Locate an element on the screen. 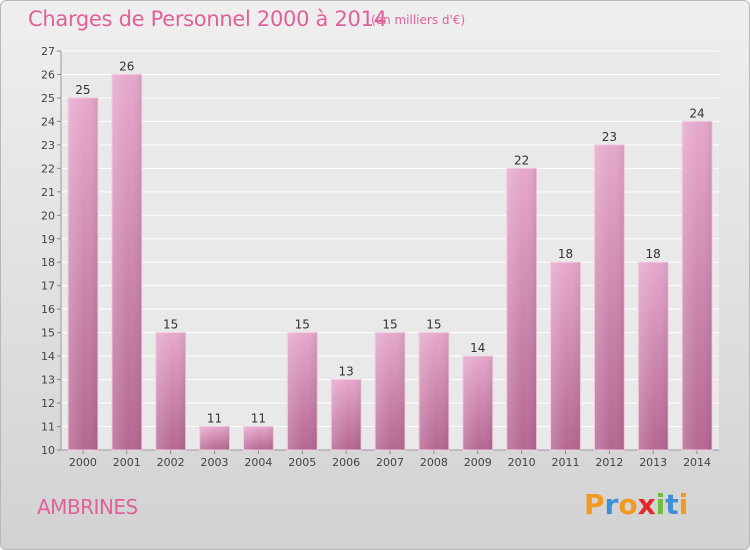 This screenshot has width=750, height=550. y-tick-label: 21 is located at coordinates (48, 192).